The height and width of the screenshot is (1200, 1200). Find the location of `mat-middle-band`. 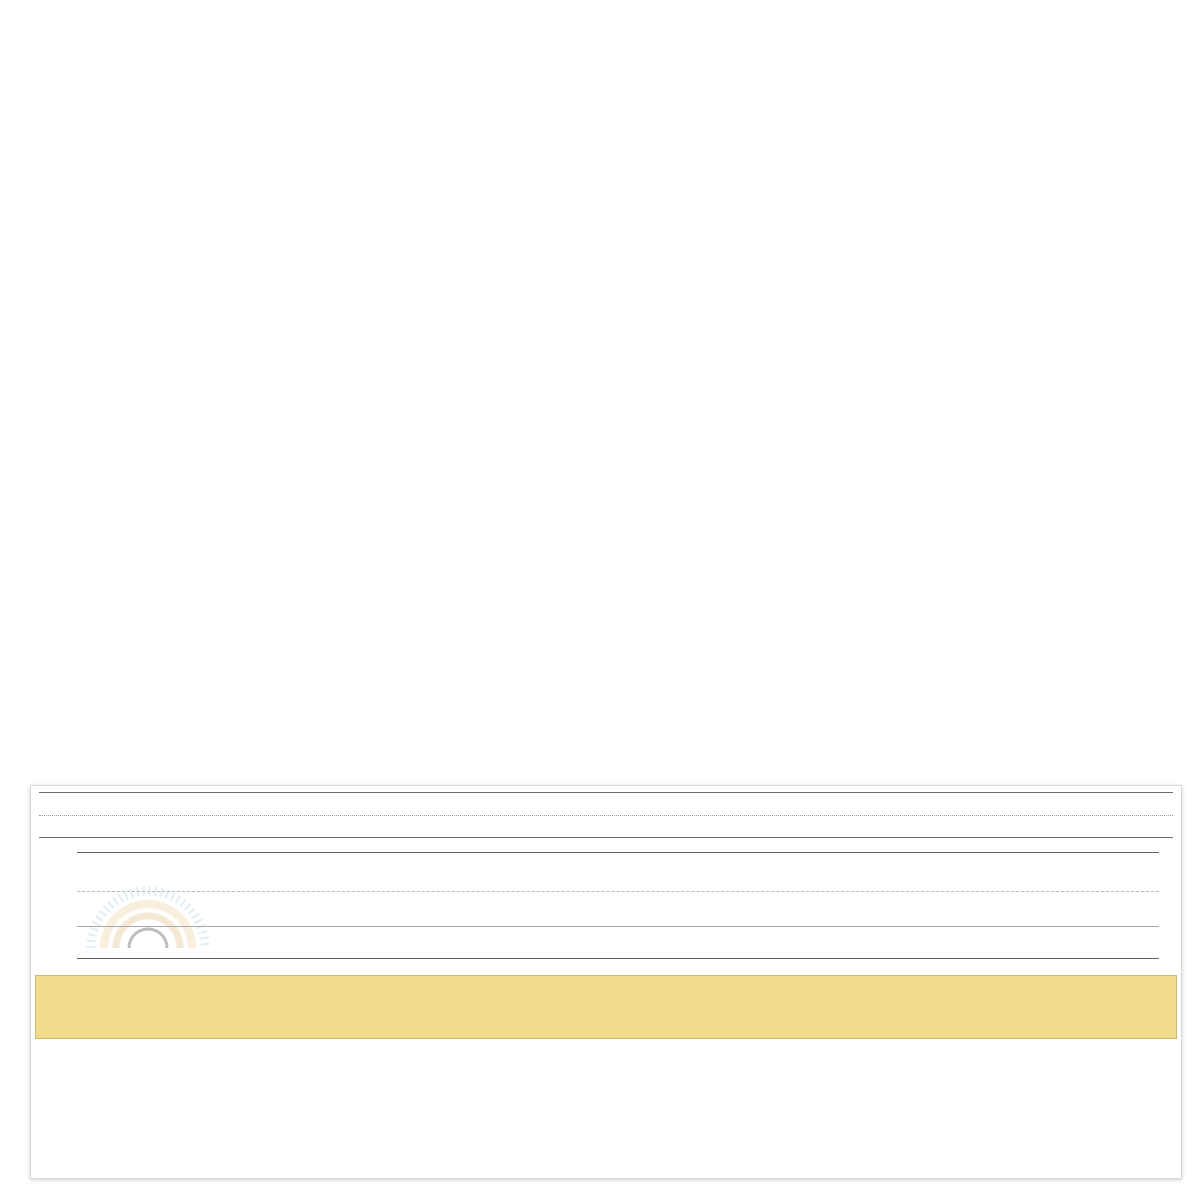

mat-middle-band is located at coordinates (606, 899).